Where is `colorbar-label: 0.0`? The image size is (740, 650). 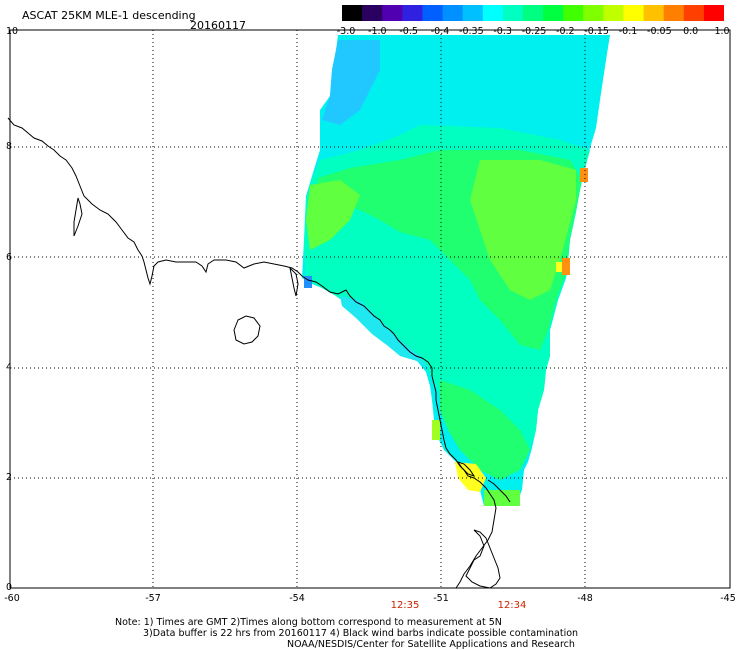 colorbar-label: 0.0 is located at coordinates (691, 31).